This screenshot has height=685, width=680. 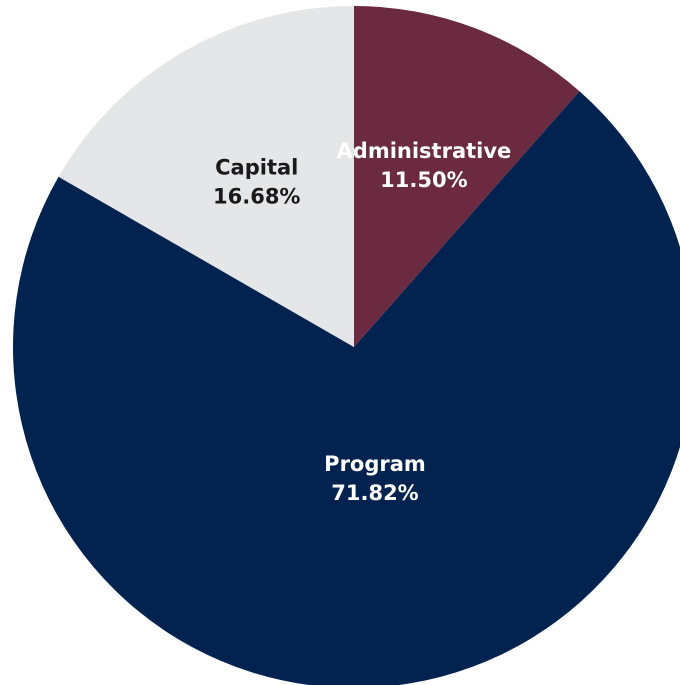 What do you see at coordinates (374, 493) in the screenshot?
I see `slice-value-program: 71.82%` at bounding box center [374, 493].